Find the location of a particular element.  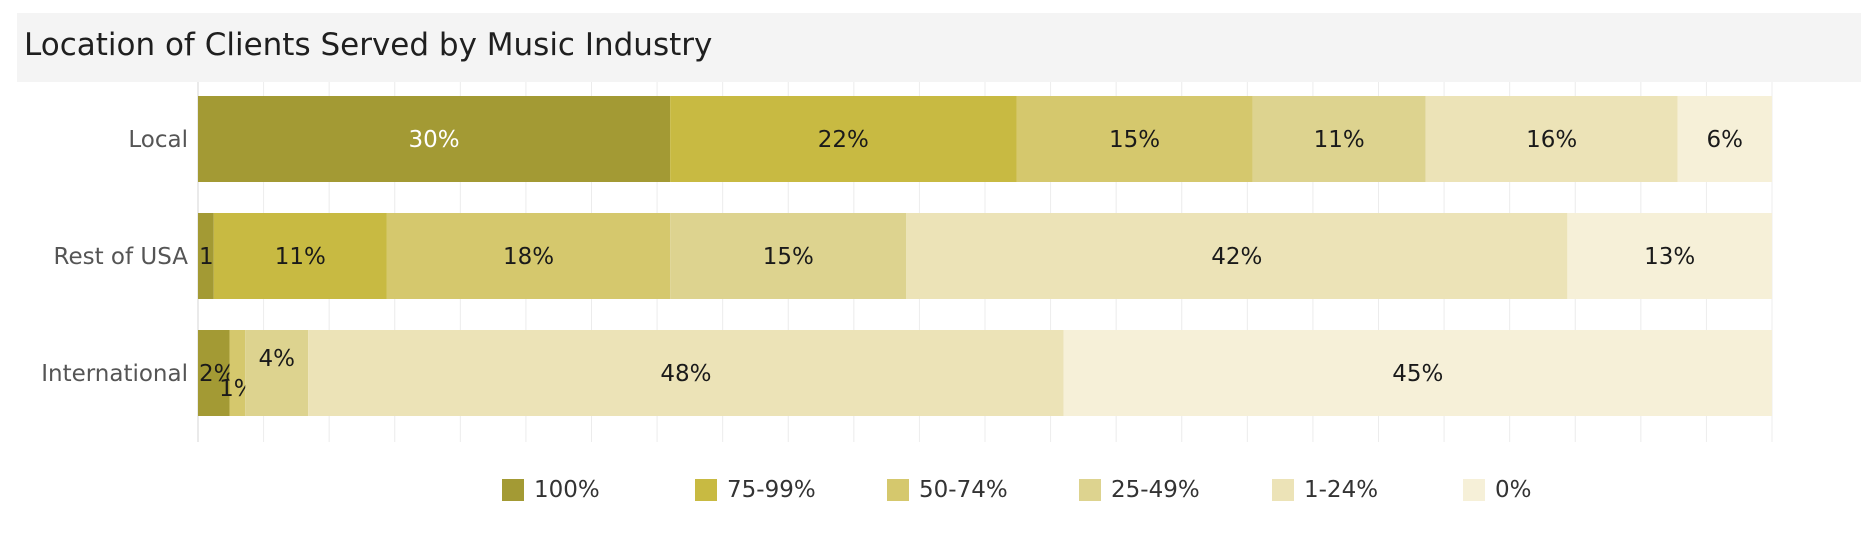

data-label: 6% is located at coordinates (1725, 140).